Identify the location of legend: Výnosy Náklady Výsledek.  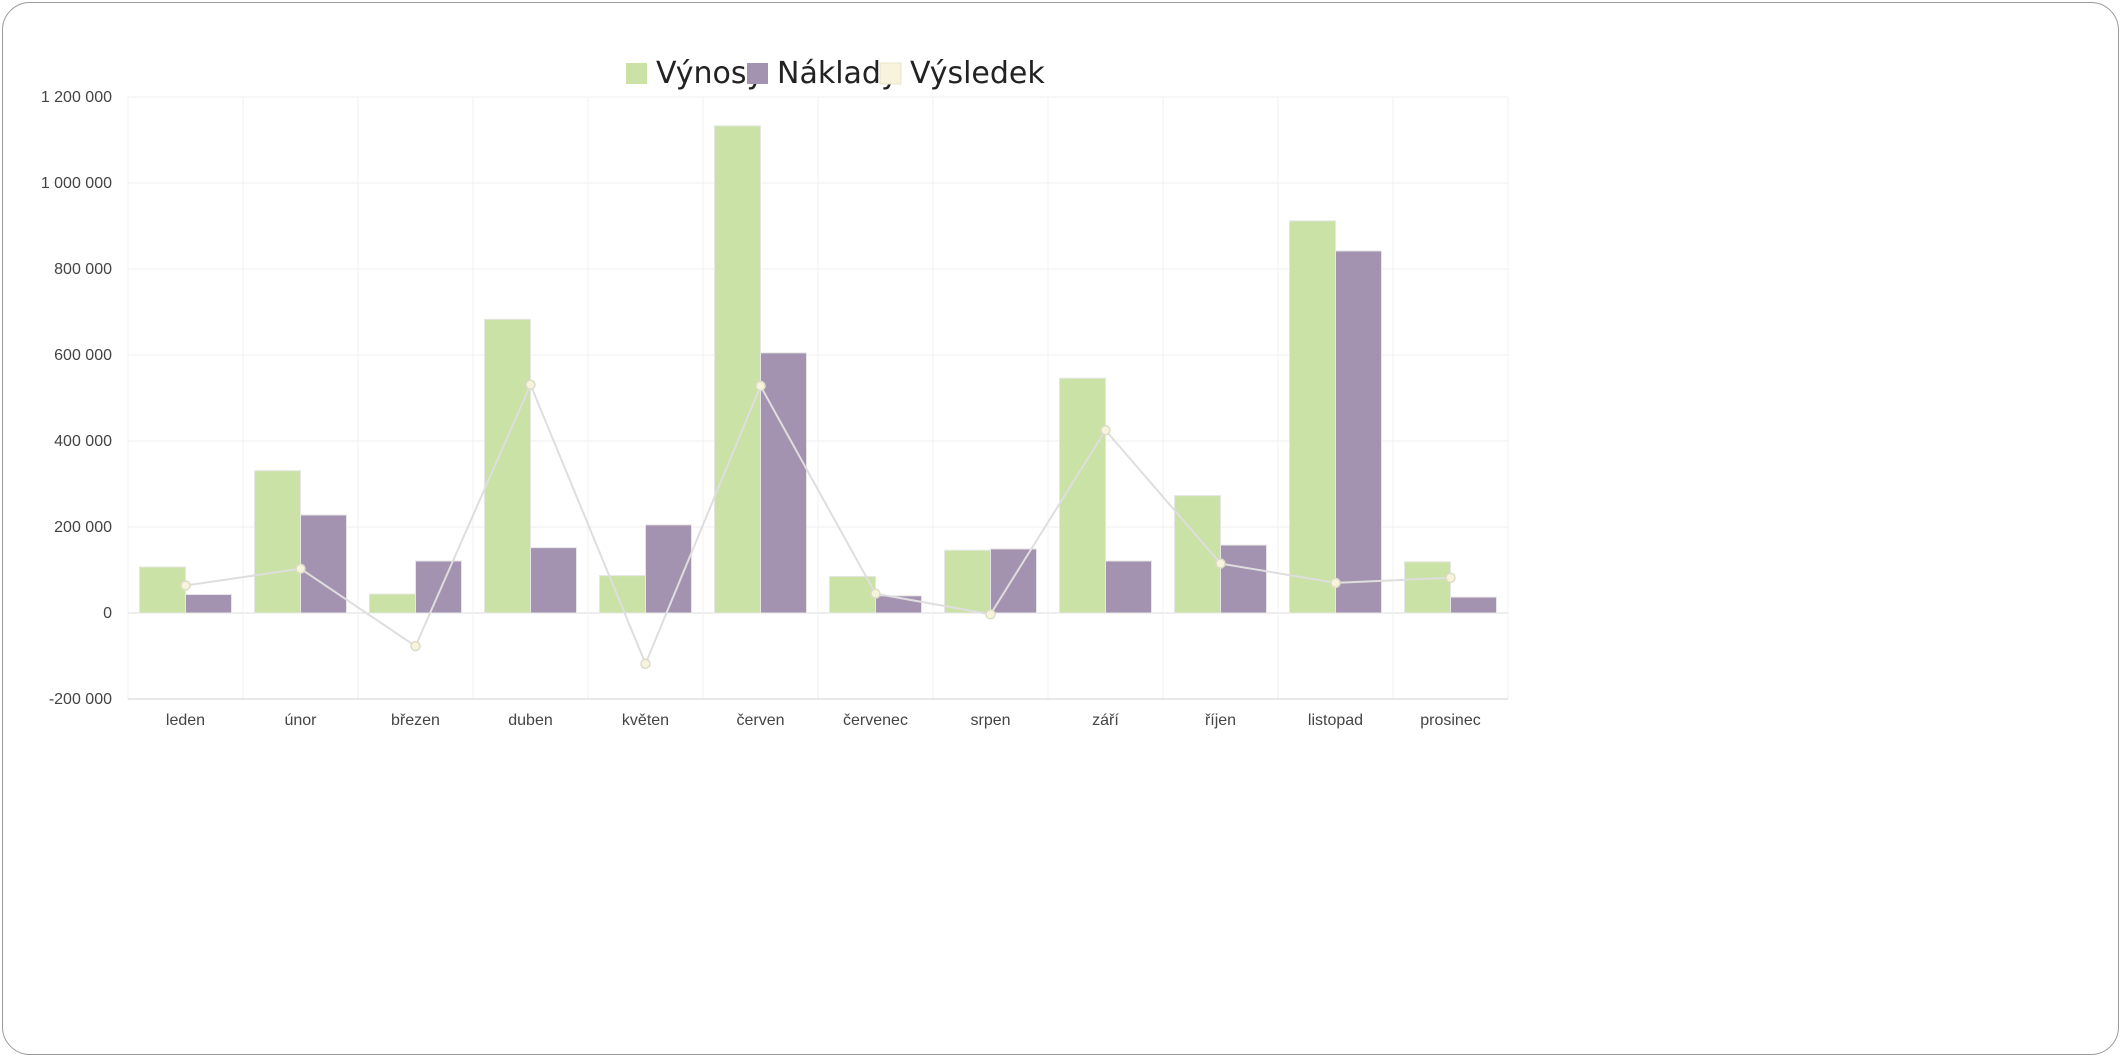
(835, 73).